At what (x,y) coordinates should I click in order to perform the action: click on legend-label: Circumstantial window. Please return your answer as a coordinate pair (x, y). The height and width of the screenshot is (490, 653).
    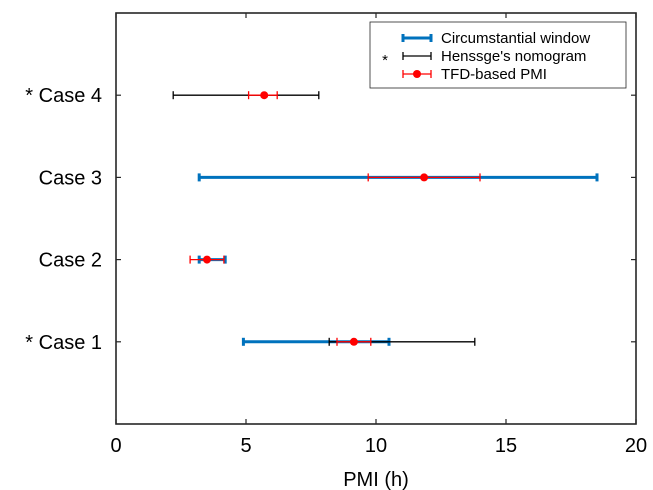
    Looking at the image, I should click on (515, 38).